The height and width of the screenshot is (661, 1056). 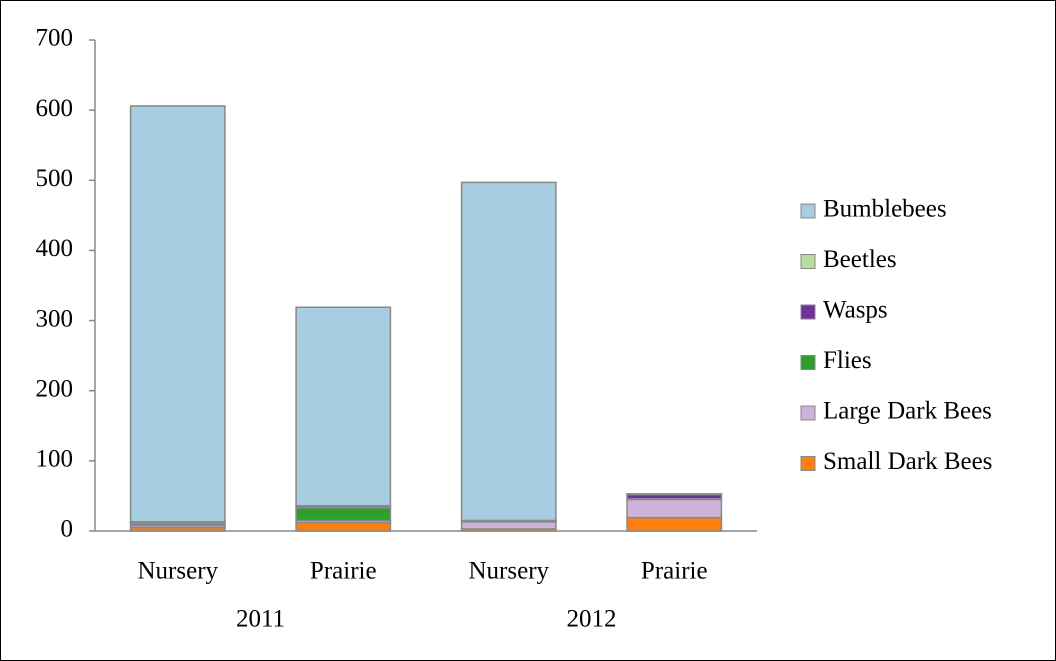 What do you see at coordinates (55, 248) in the screenshot?
I see `y-tick-label: 400` at bounding box center [55, 248].